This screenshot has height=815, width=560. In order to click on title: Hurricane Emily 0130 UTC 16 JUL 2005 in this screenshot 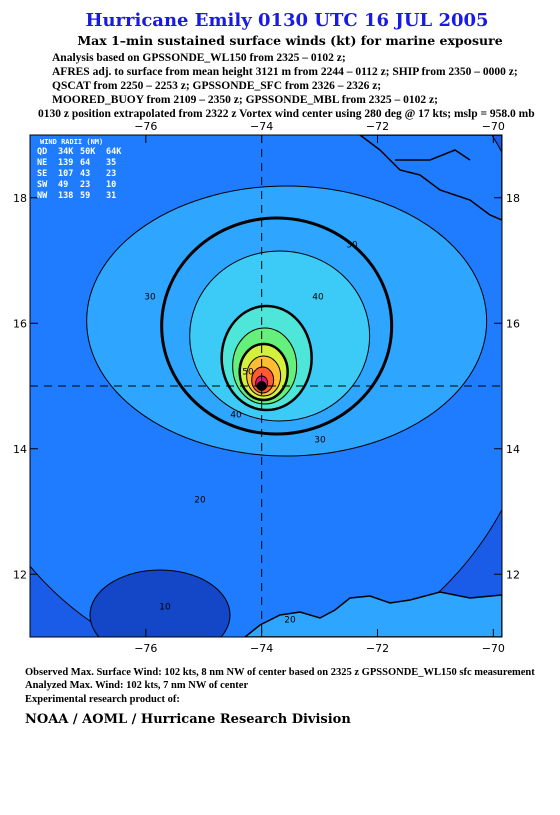, I will do `click(286, 20)`.